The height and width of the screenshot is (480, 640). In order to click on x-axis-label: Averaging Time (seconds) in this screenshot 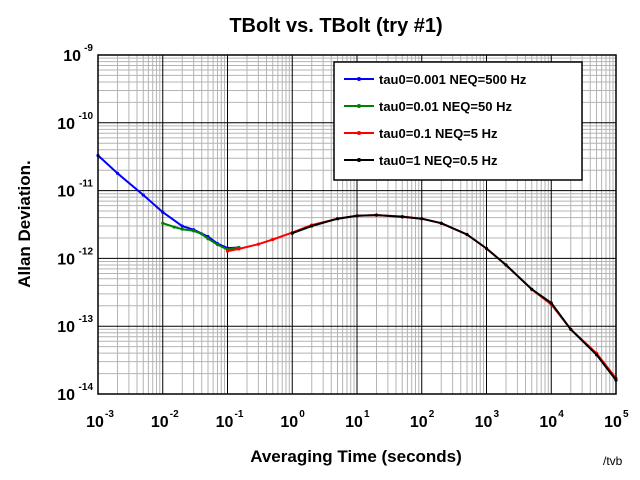, I will do `click(356, 456)`.